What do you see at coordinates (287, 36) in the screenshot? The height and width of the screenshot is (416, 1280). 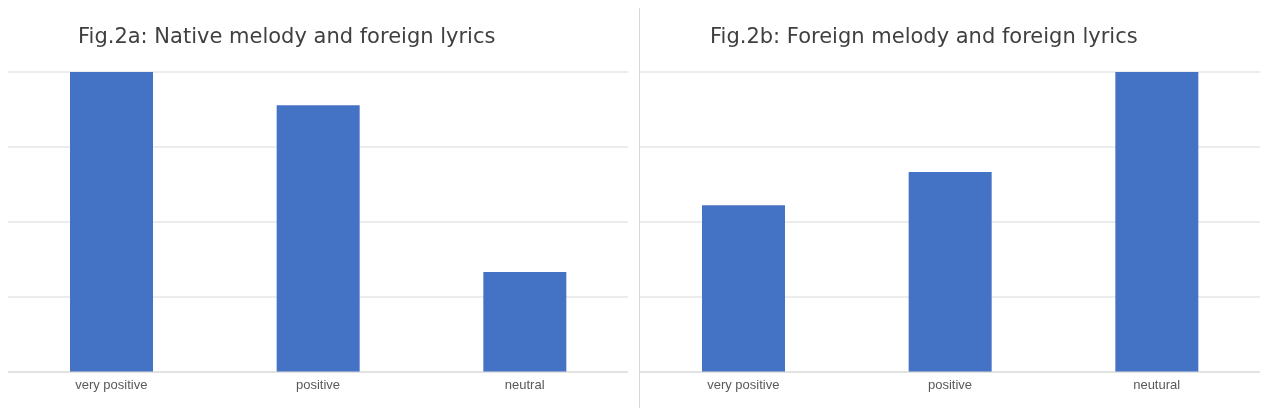 I see `chart-title: Fig.2a: Native melody and foreign lyrics` at bounding box center [287, 36].